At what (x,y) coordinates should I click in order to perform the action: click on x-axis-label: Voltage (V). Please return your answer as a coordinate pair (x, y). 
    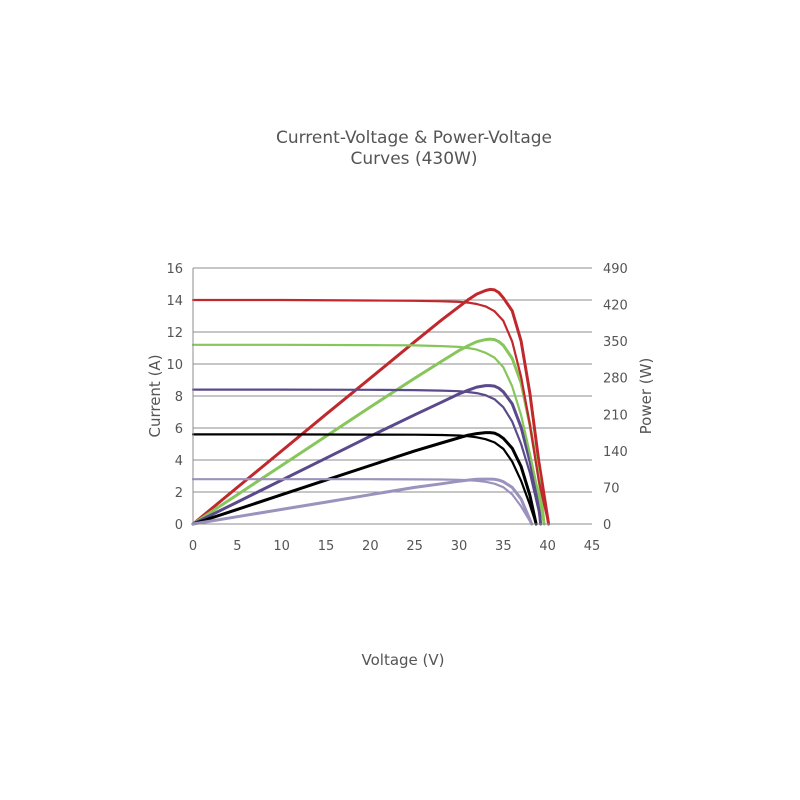
    Looking at the image, I should click on (403, 660).